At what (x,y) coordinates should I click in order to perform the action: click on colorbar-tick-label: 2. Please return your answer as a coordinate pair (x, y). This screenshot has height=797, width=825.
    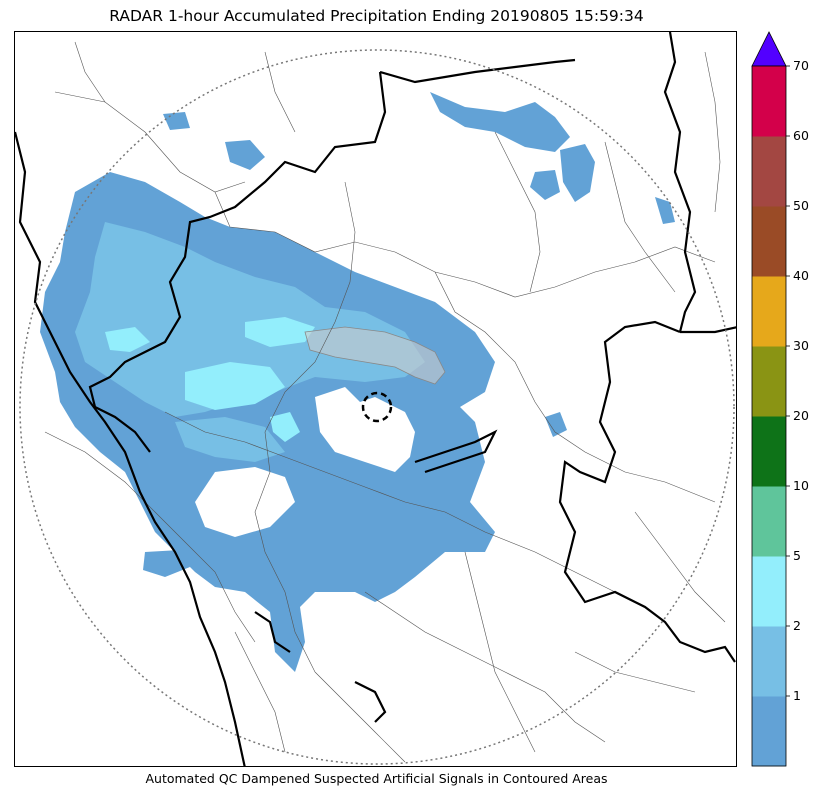
    Looking at the image, I should click on (797, 625).